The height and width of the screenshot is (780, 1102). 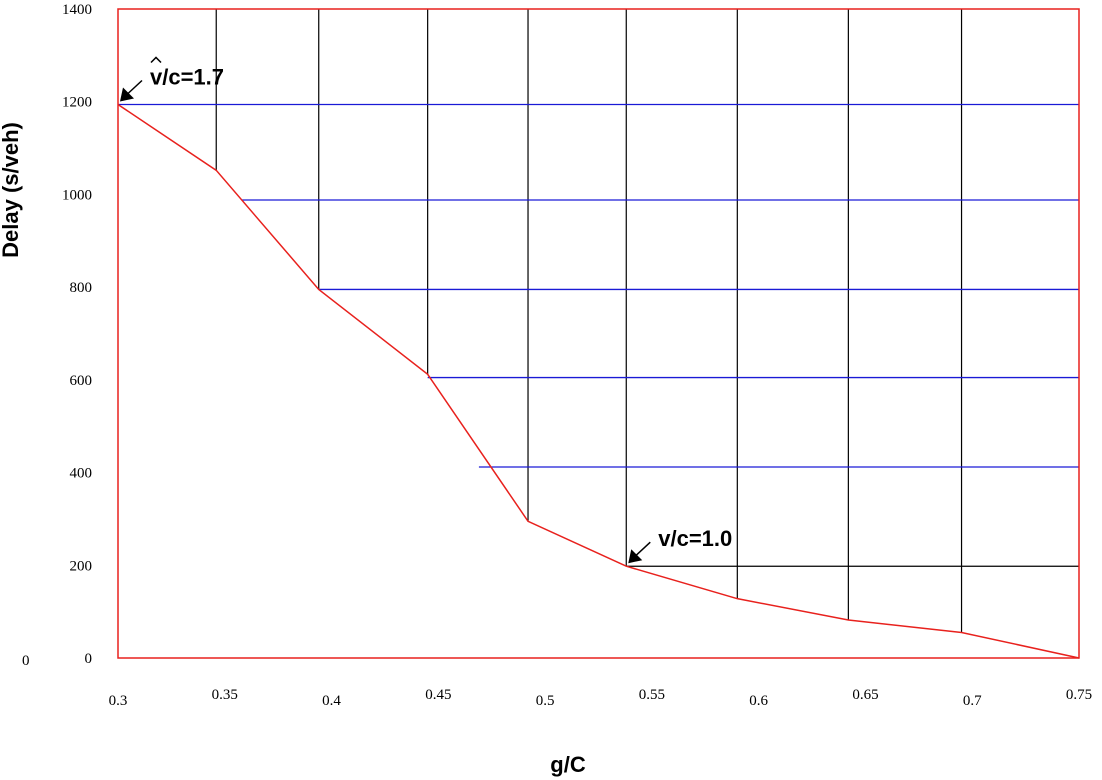 What do you see at coordinates (758, 701) in the screenshot?
I see `x-tick-label: 0.6` at bounding box center [758, 701].